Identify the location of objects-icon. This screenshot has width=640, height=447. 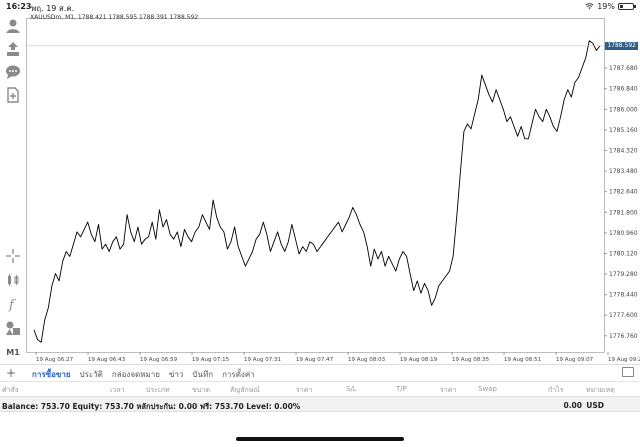
(13, 328).